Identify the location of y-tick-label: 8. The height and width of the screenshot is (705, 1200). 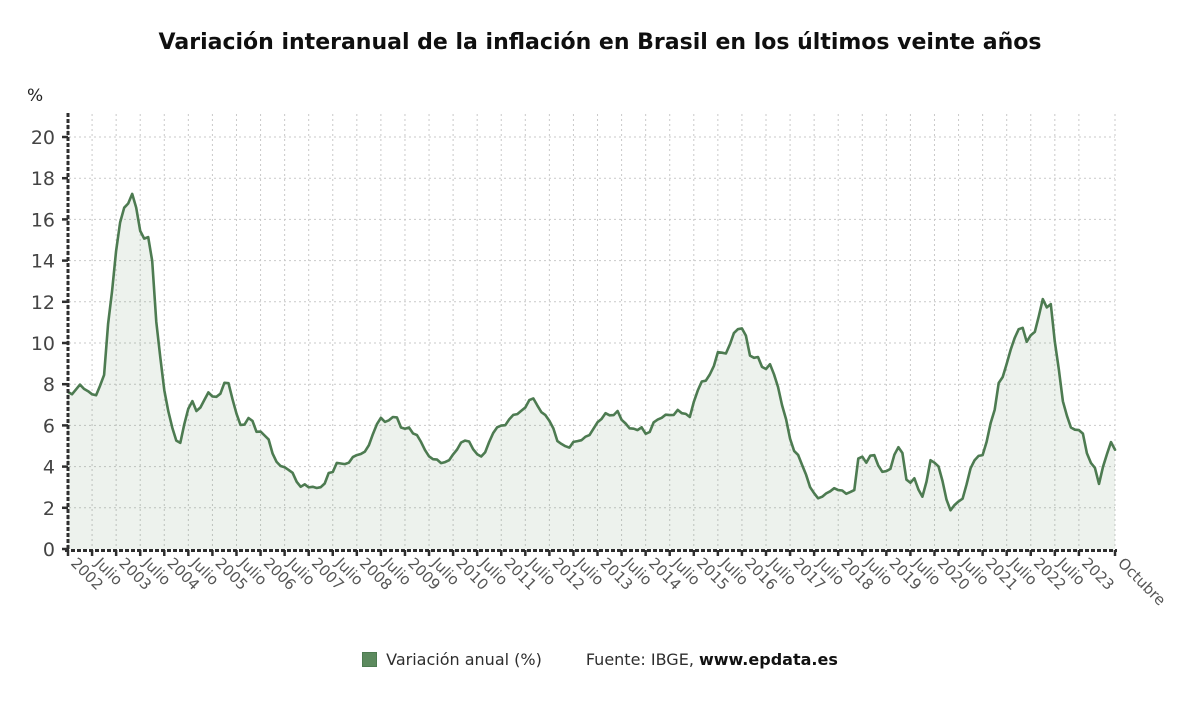
(49, 385).